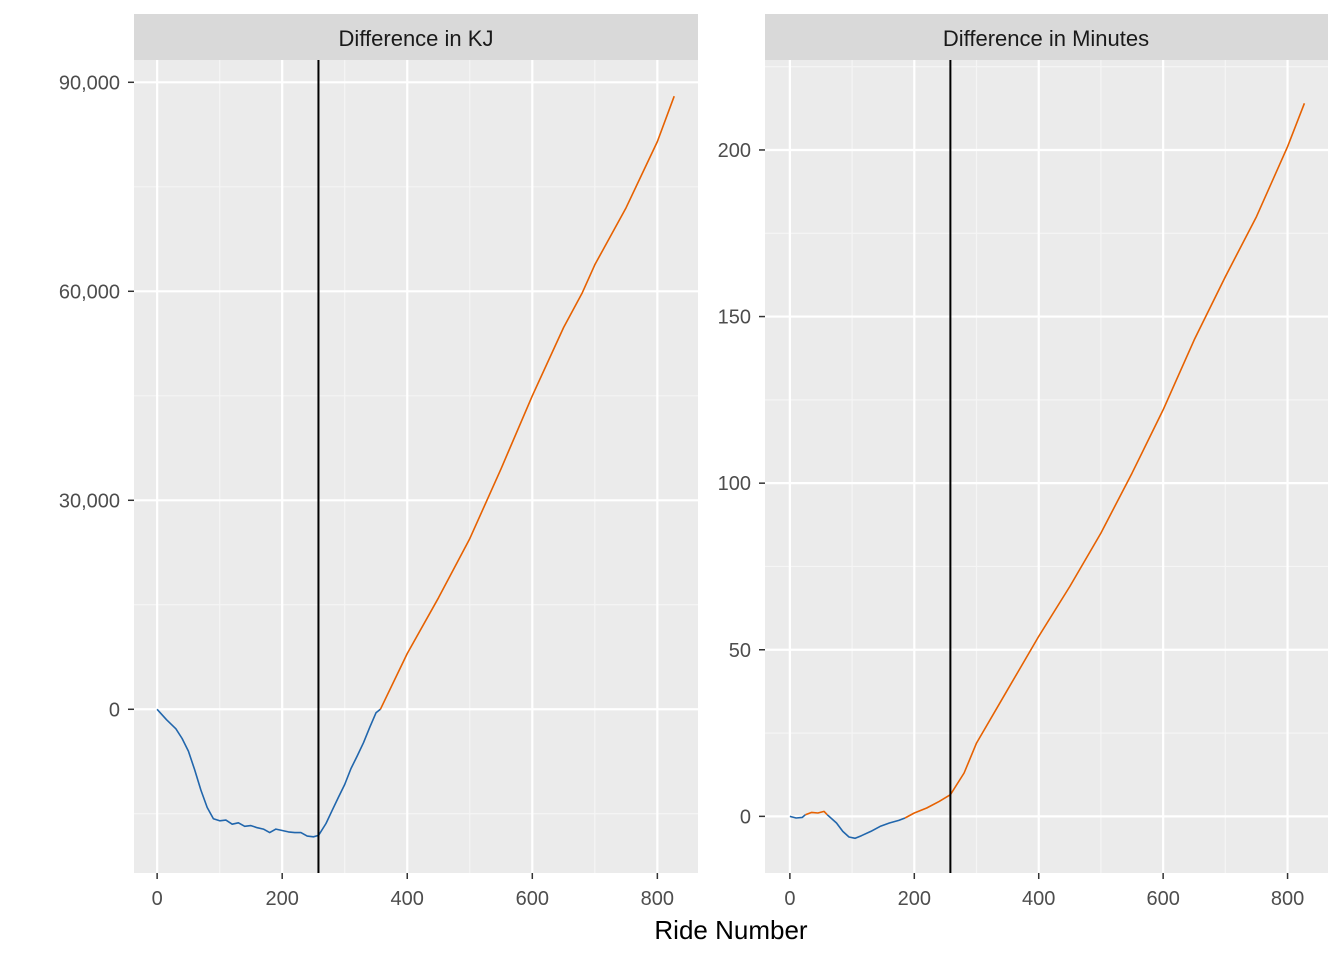 The image size is (1344, 960). Describe the element at coordinates (734, 151) in the screenshot. I see `y-tick-label: 200` at that location.